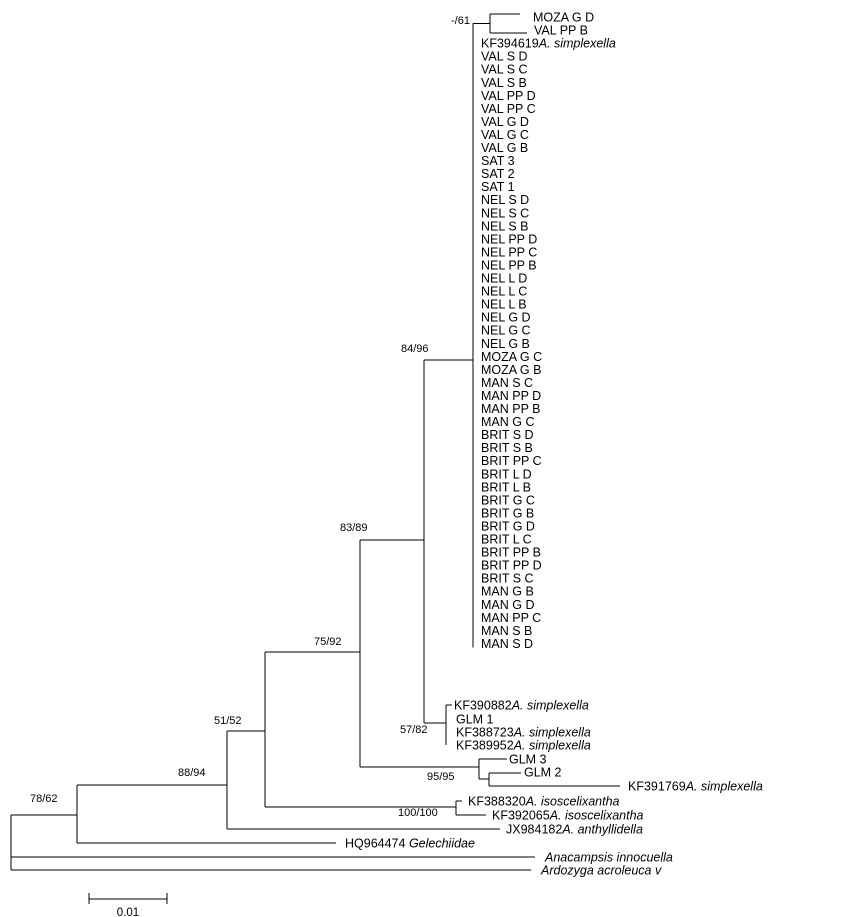 The height and width of the screenshot is (917, 845). What do you see at coordinates (498, 174) in the screenshot?
I see `taxon-label-t12: SAT 2` at bounding box center [498, 174].